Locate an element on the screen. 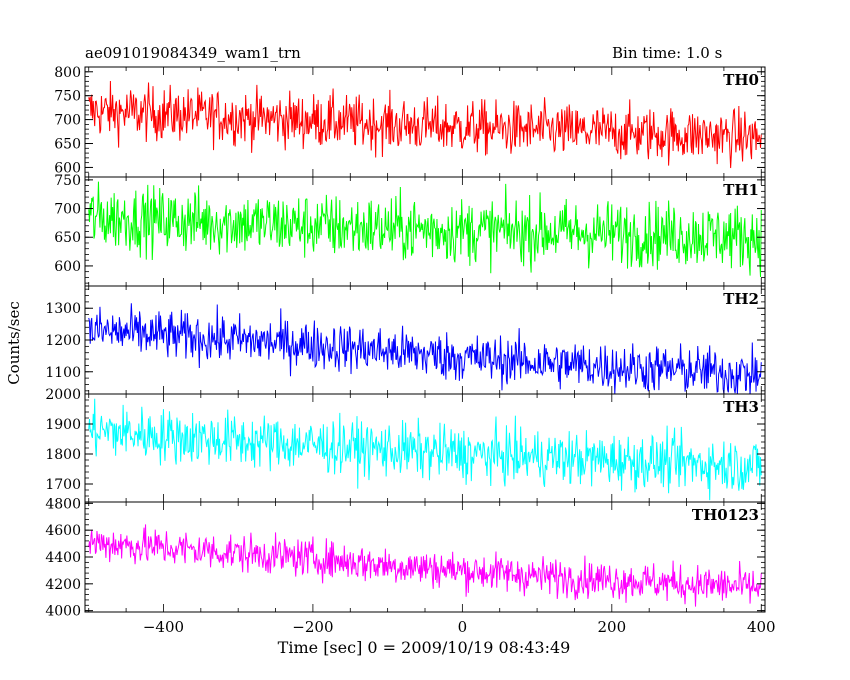 This screenshot has width=850, height=680. y-tick-label: 4400 is located at coordinates (63, 558).